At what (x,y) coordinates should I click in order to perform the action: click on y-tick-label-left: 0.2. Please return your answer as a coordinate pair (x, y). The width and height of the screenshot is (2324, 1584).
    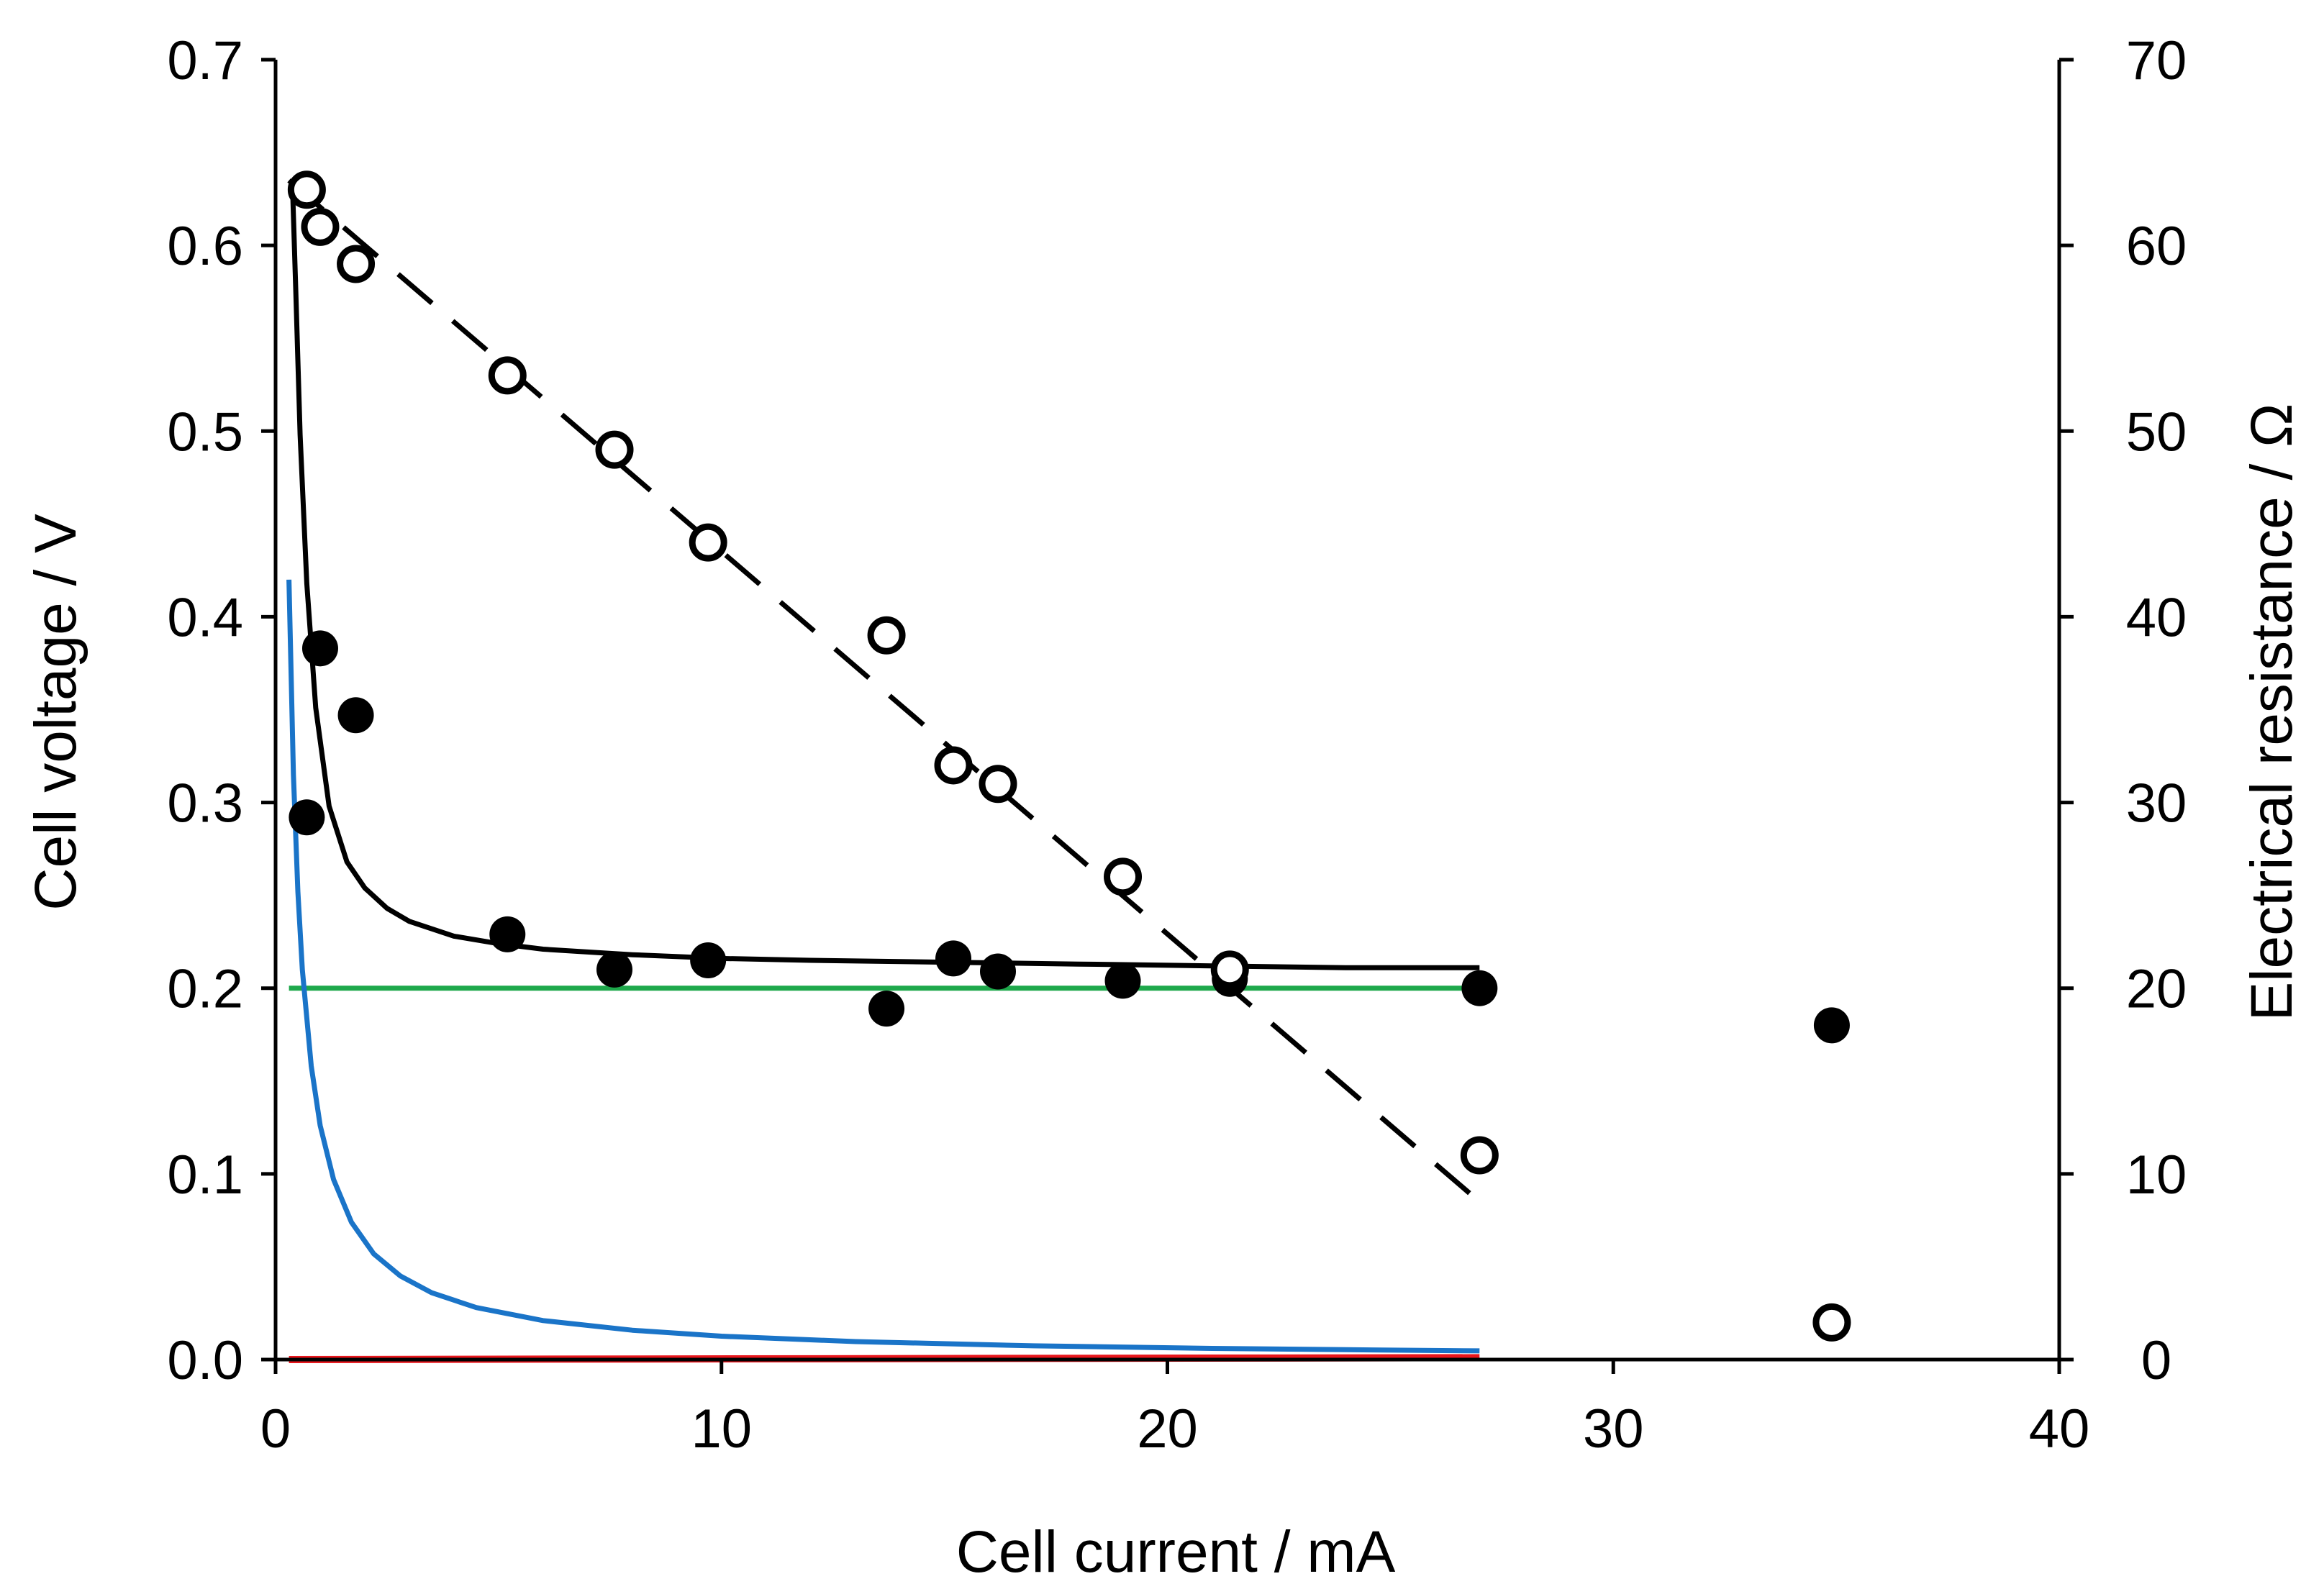
    Looking at the image, I should click on (205, 989).